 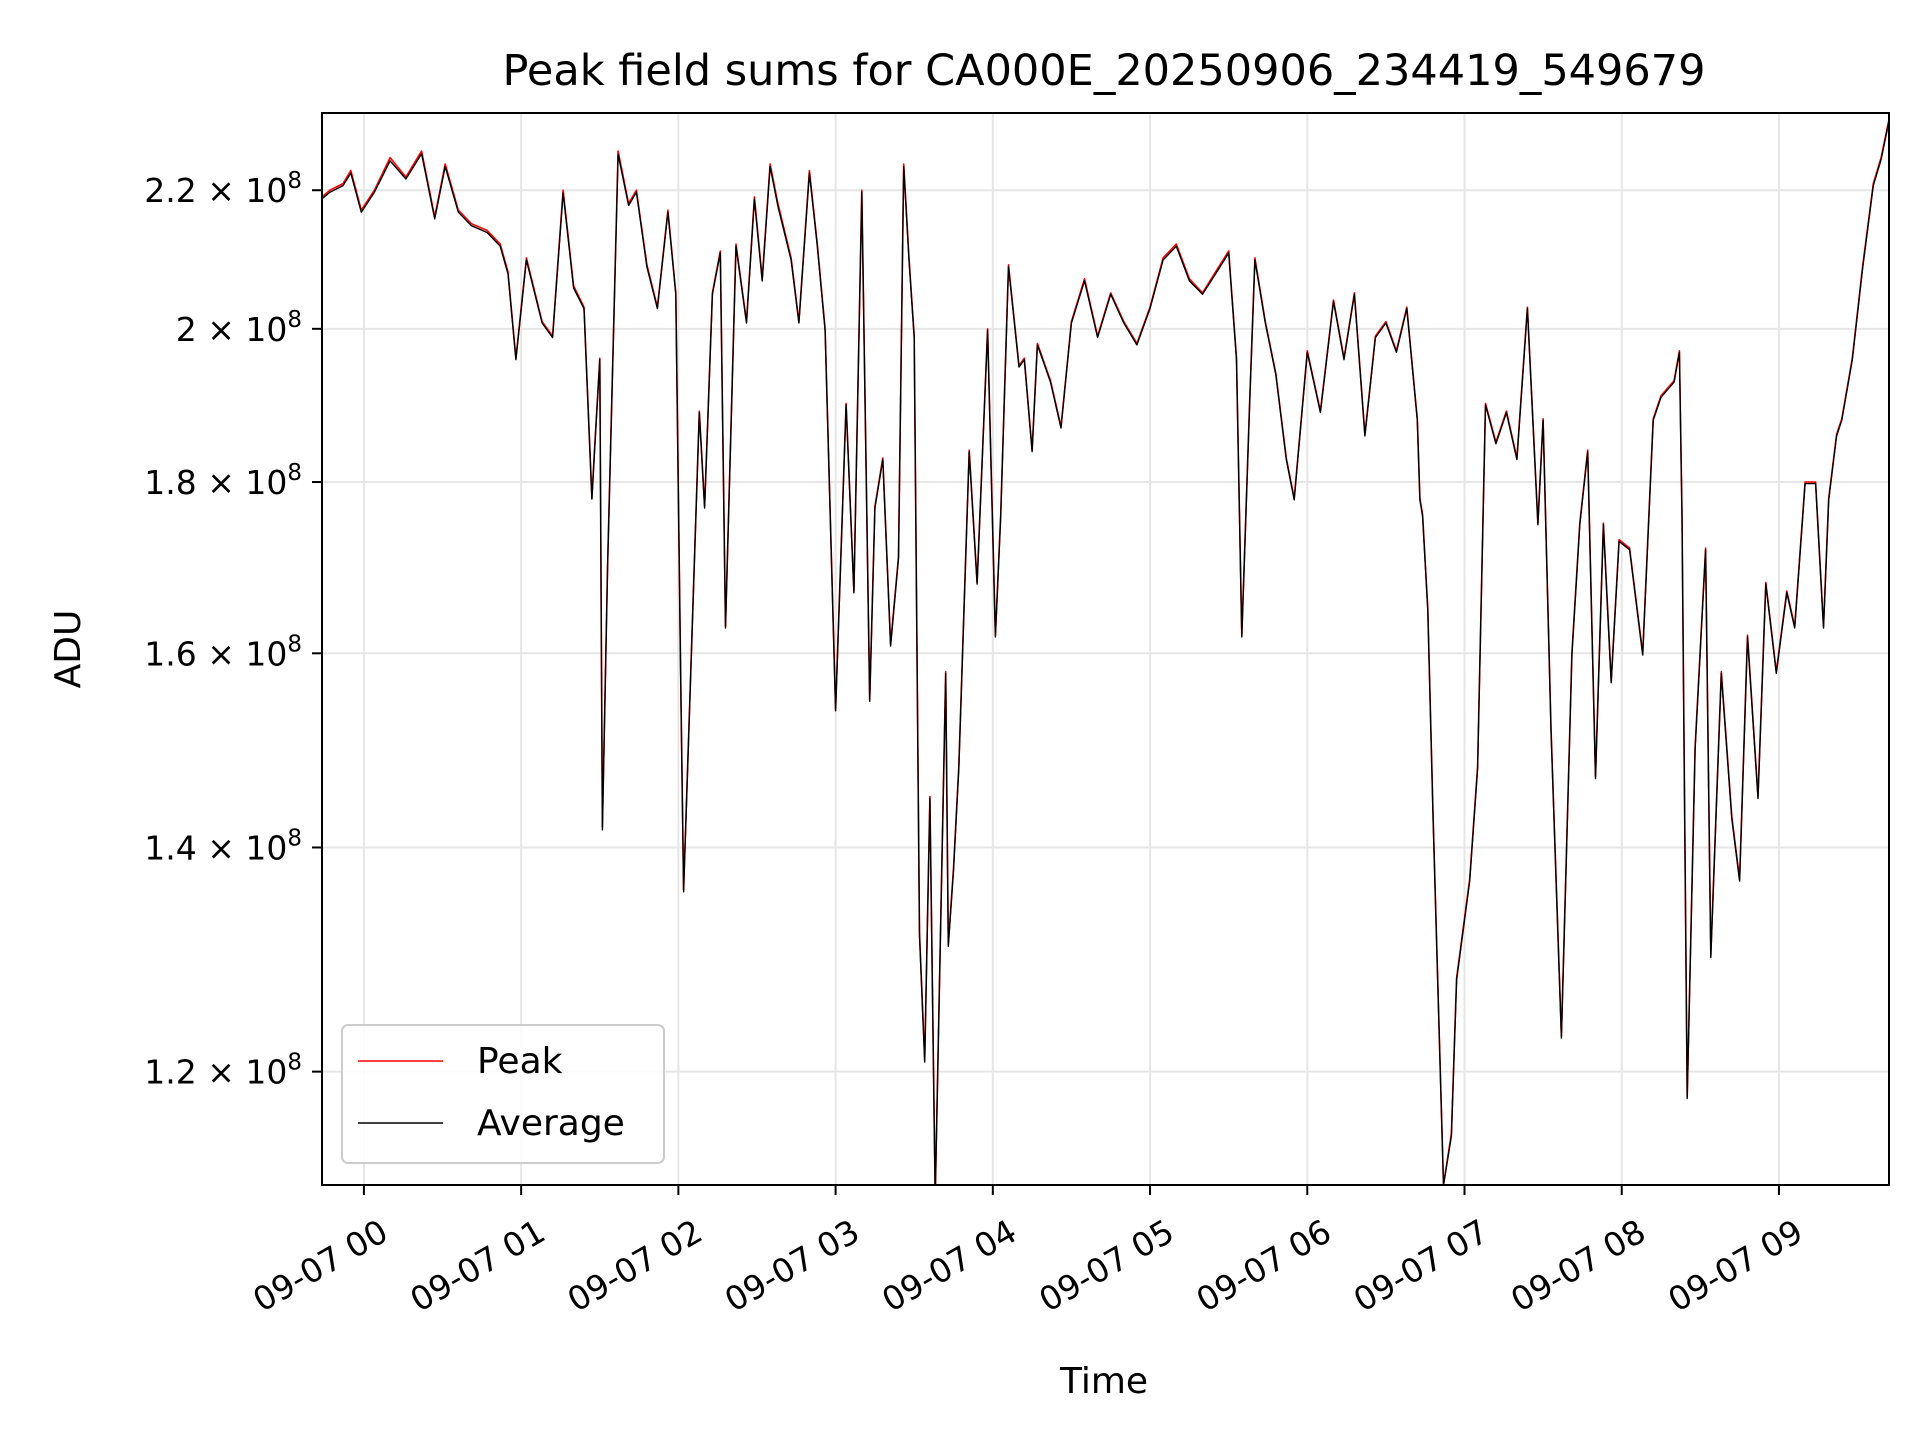 I want to click on legend: Peak Average, so click(x=503, y=1094).